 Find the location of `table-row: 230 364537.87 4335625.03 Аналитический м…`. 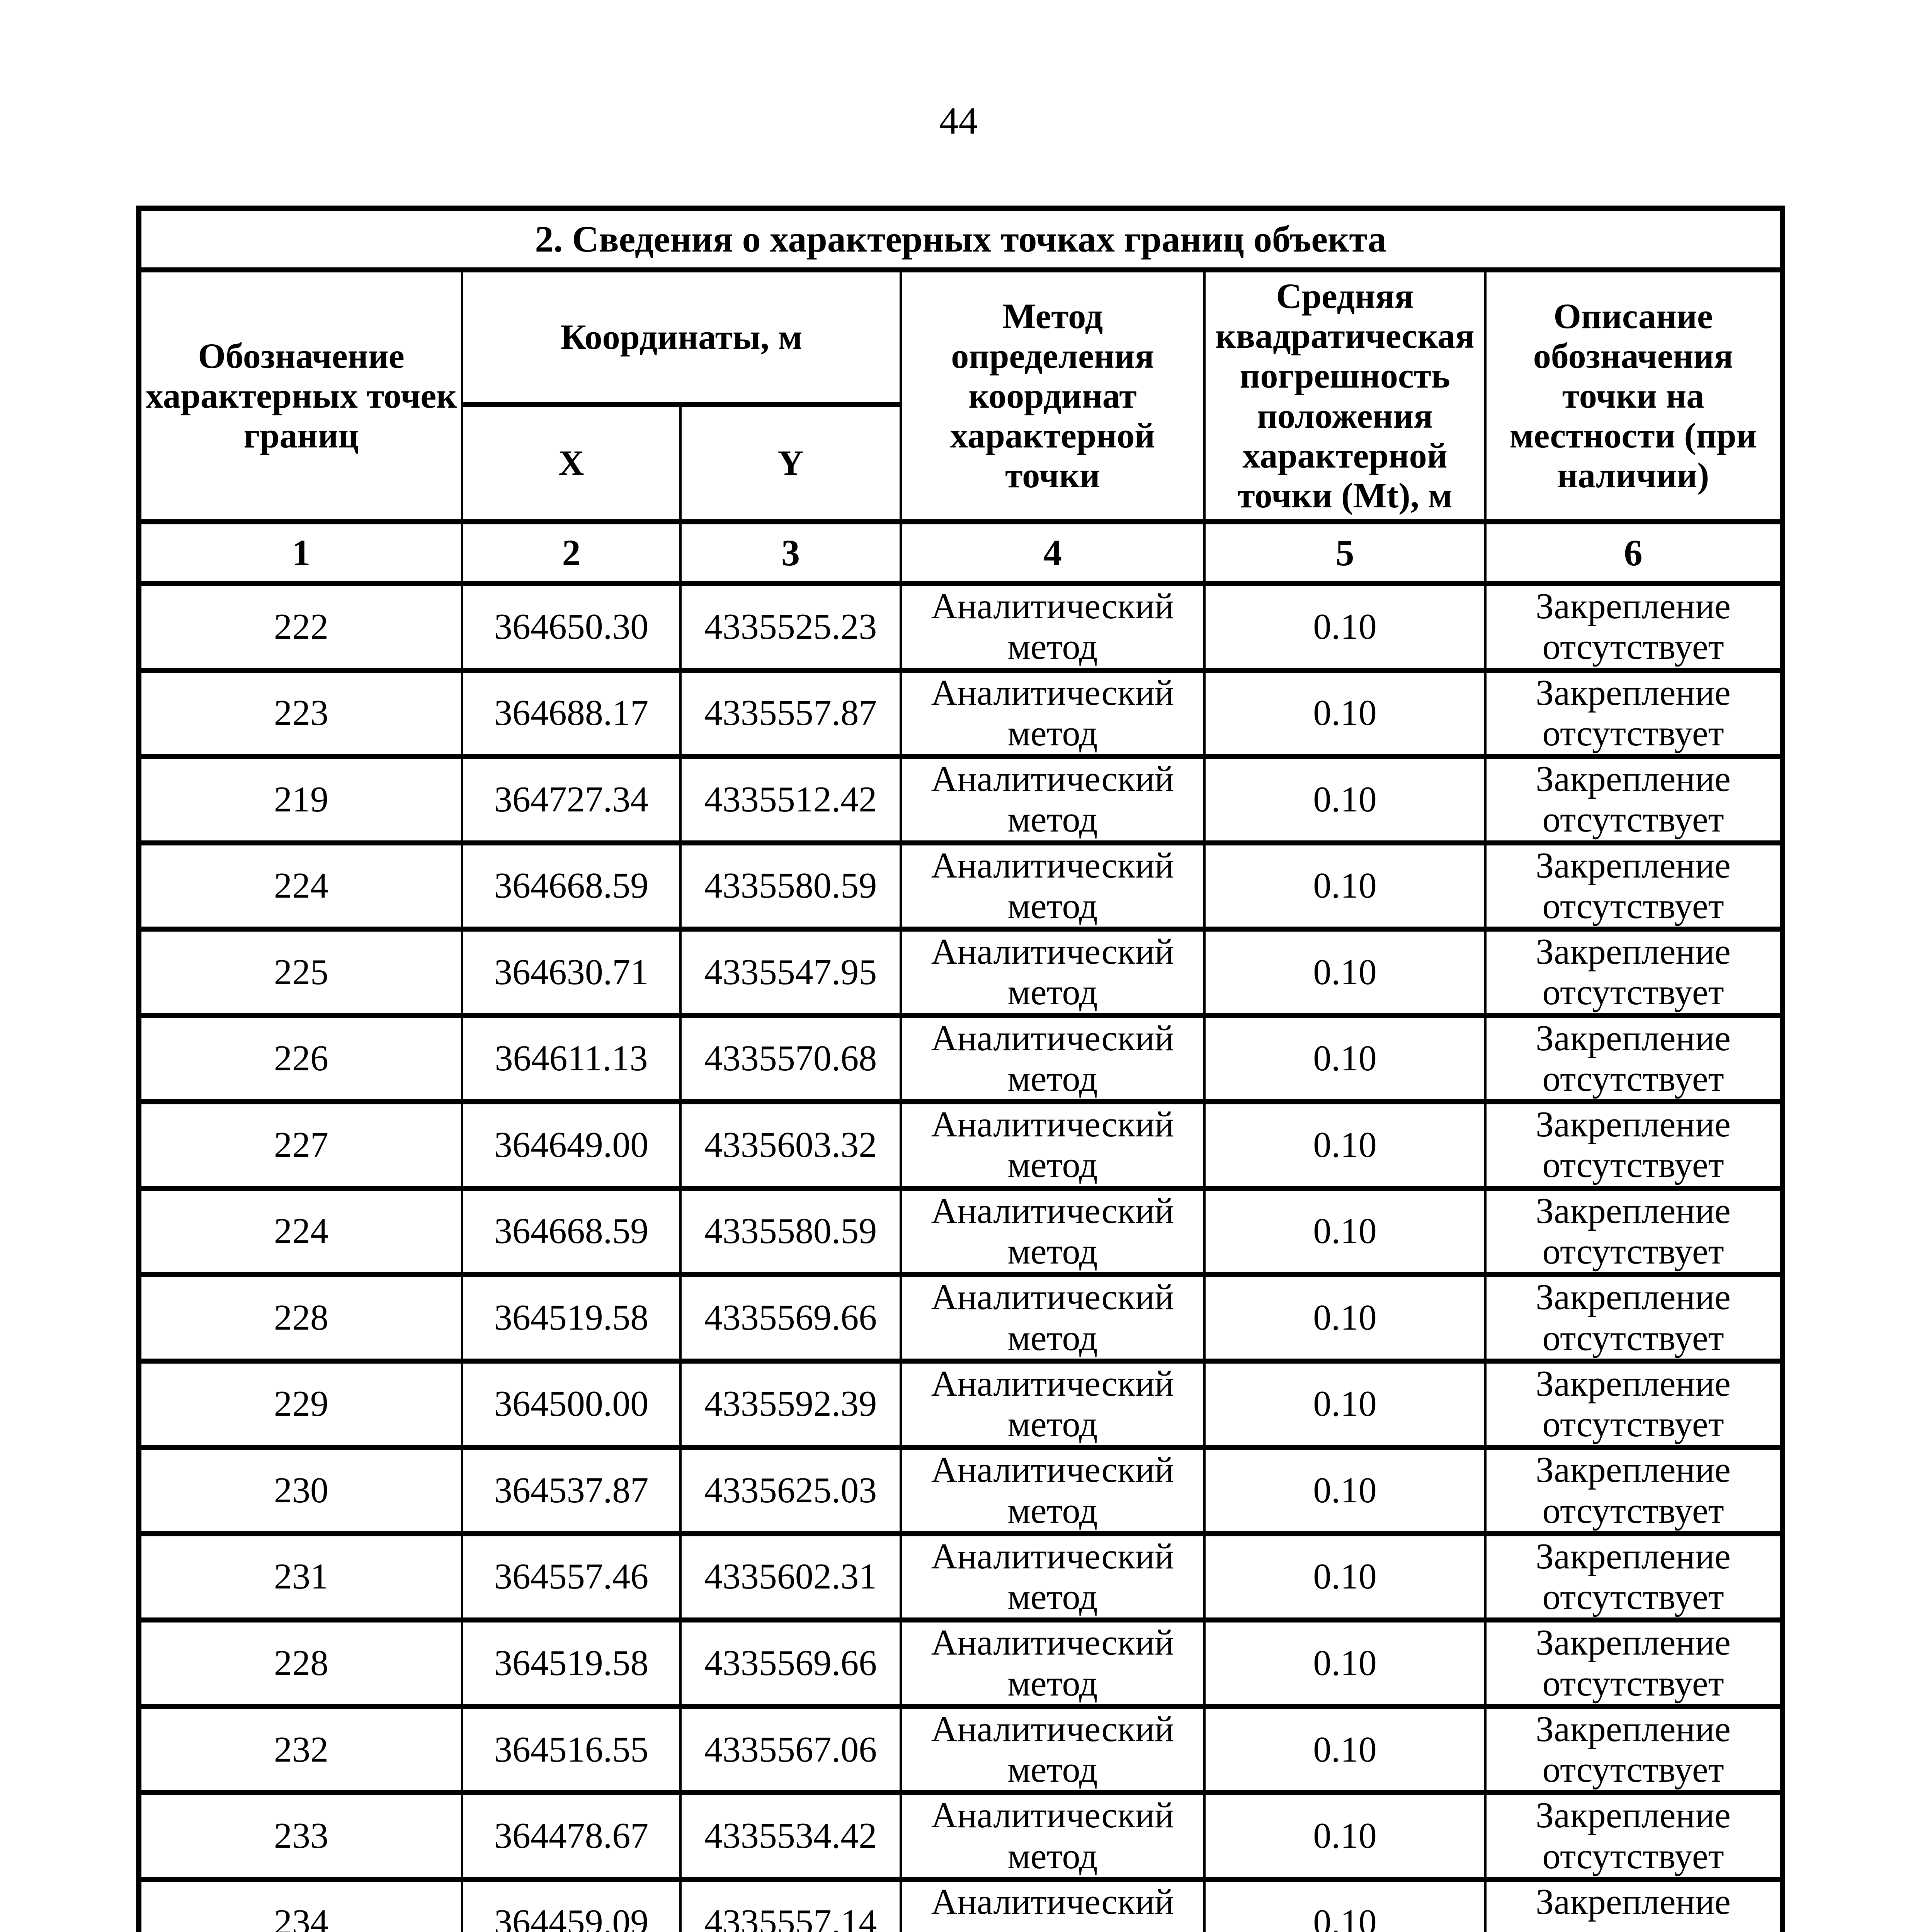

table-row: 230 364537.87 4335625.03 Аналитический м… is located at coordinates (961, 1490).